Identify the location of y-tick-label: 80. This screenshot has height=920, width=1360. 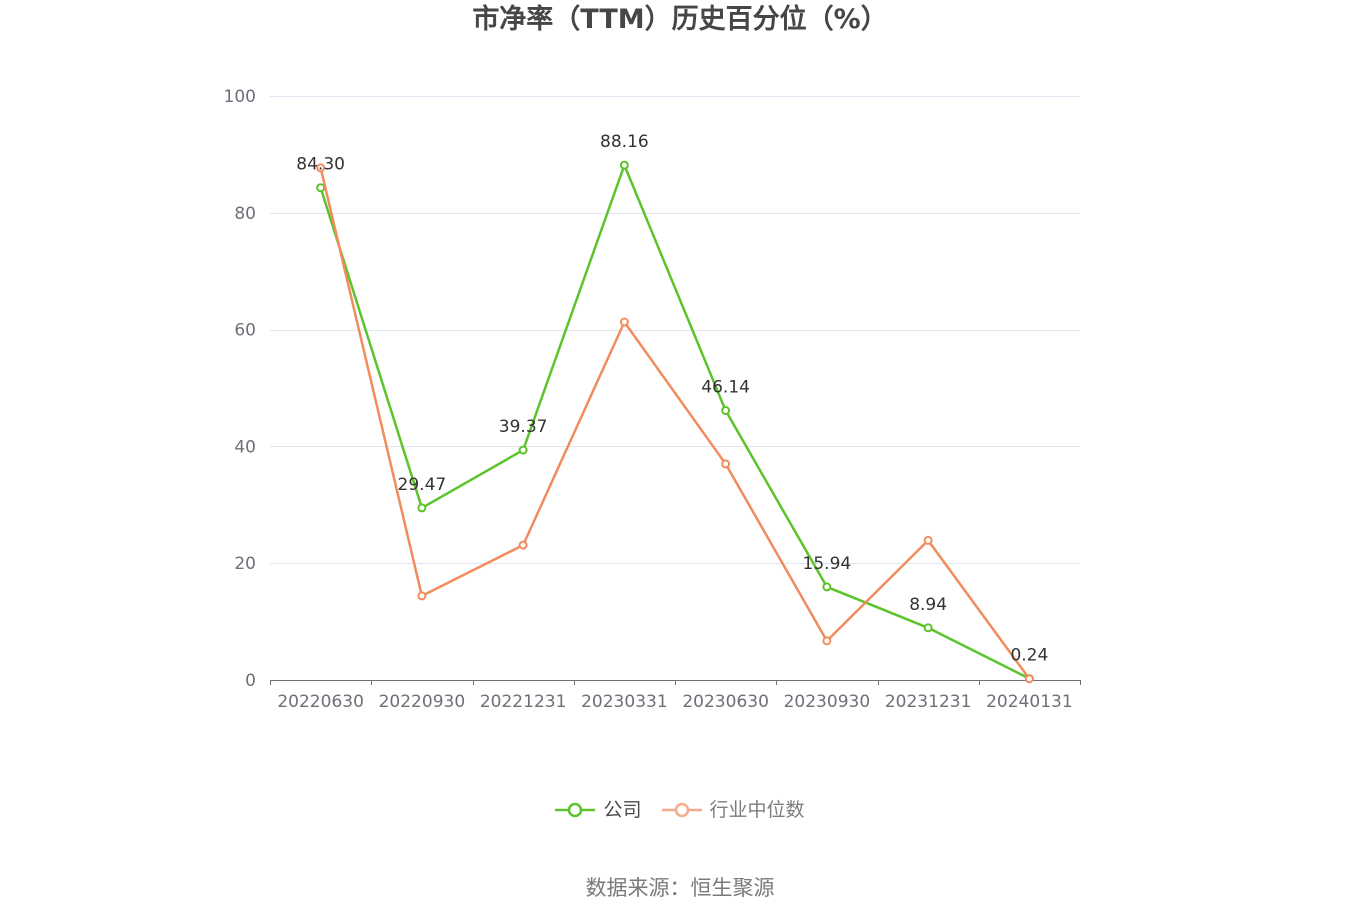
(245, 214).